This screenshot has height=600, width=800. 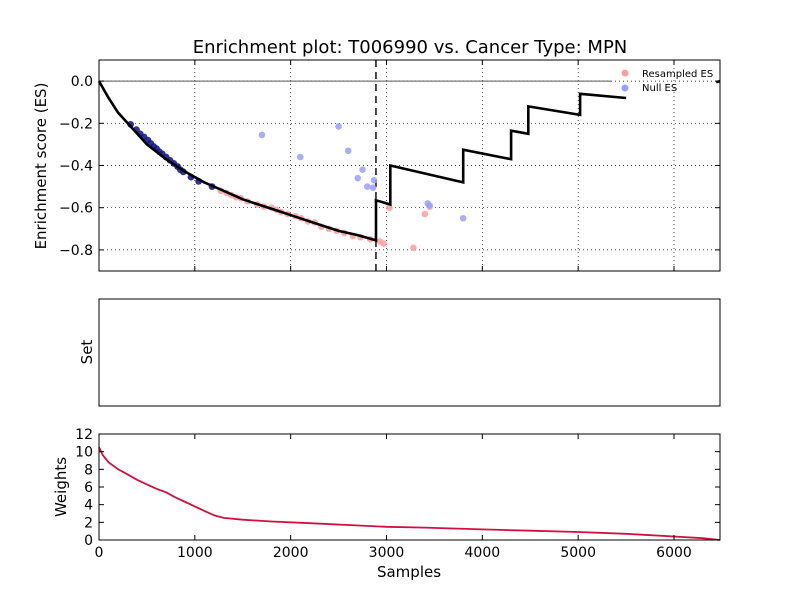 What do you see at coordinates (84, 453) in the screenshot?
I see `y-tick-label: 10` at bounding box center [84, 453].